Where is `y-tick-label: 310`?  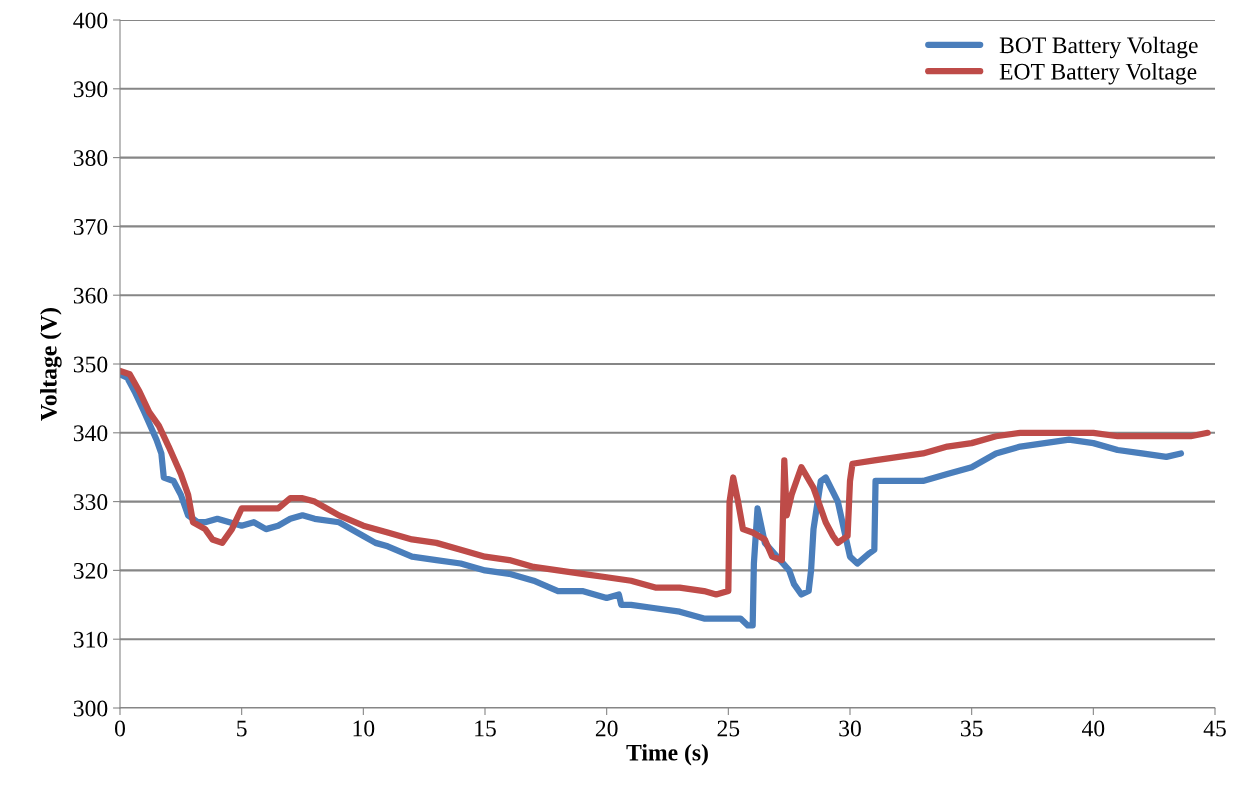
y-tick-label: 310 is located at coordinates (90, 639).